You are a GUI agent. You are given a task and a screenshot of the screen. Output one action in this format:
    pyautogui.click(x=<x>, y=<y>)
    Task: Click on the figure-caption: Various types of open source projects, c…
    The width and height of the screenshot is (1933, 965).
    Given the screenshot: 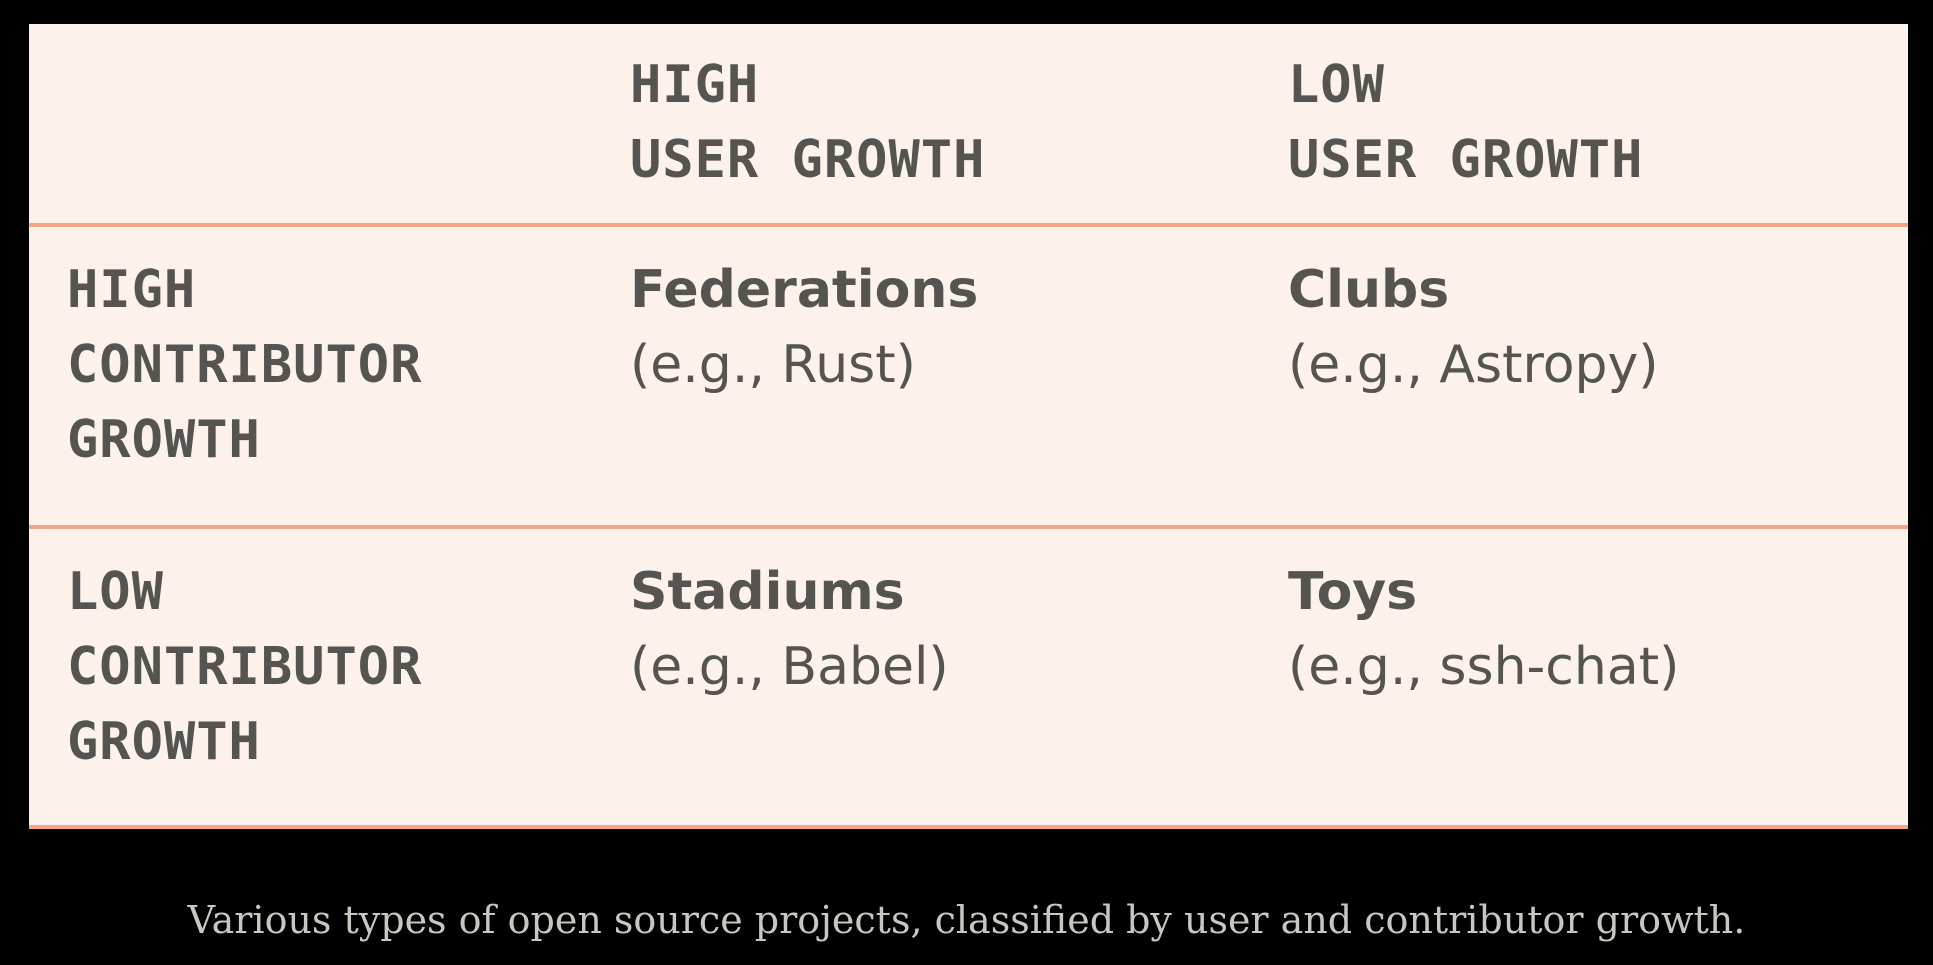 What is the action you would take?
    pyautogui.click(x=966, y=920)
    